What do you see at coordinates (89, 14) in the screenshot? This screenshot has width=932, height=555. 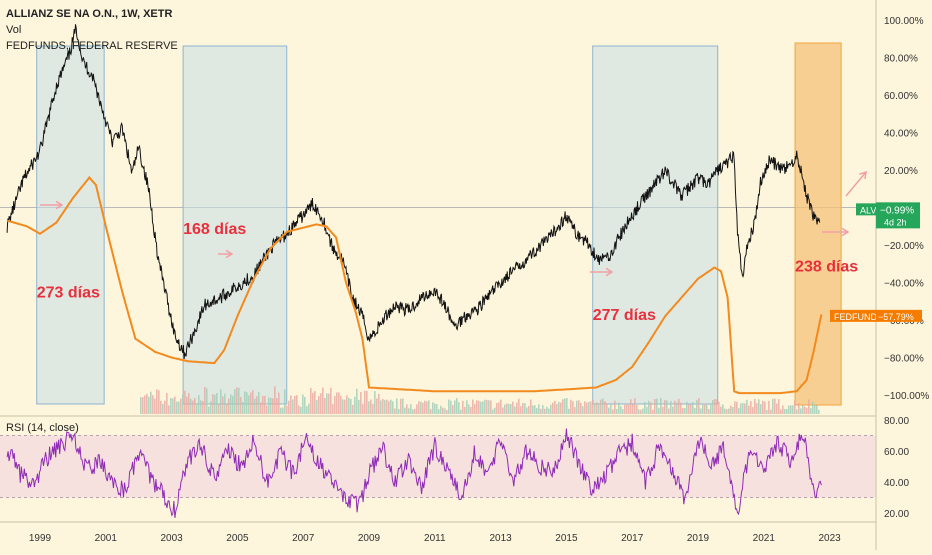 I see `symbol-title: ALLIANZ SE NA O.N., 1W, XETR` at bounding box center [89, 14].